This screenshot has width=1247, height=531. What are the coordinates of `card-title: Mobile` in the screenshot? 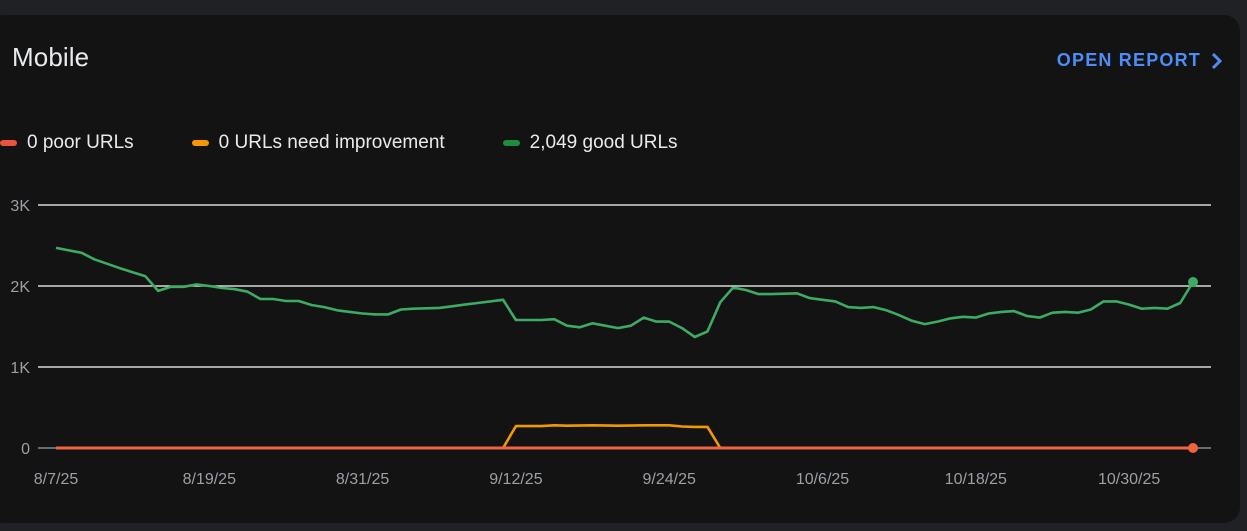 It's located at (51, 57).